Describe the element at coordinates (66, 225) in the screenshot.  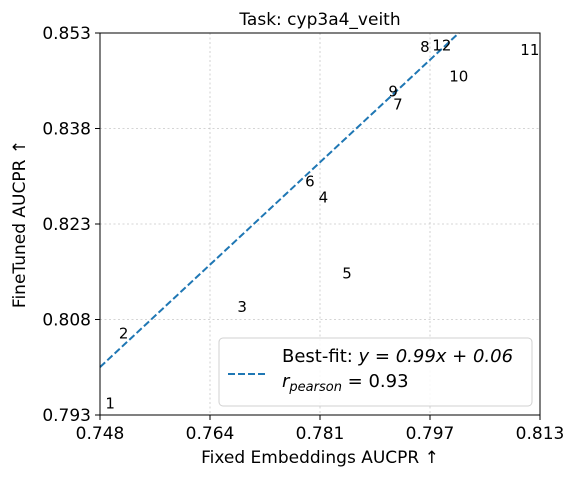
I see `y-tick-label: 0.823` at that location.